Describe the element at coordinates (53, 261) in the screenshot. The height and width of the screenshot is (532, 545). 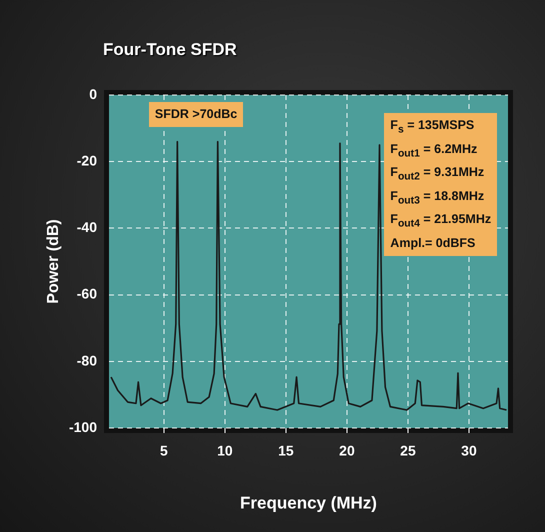
I see `y-axis-title: Power (dB)` at that location.